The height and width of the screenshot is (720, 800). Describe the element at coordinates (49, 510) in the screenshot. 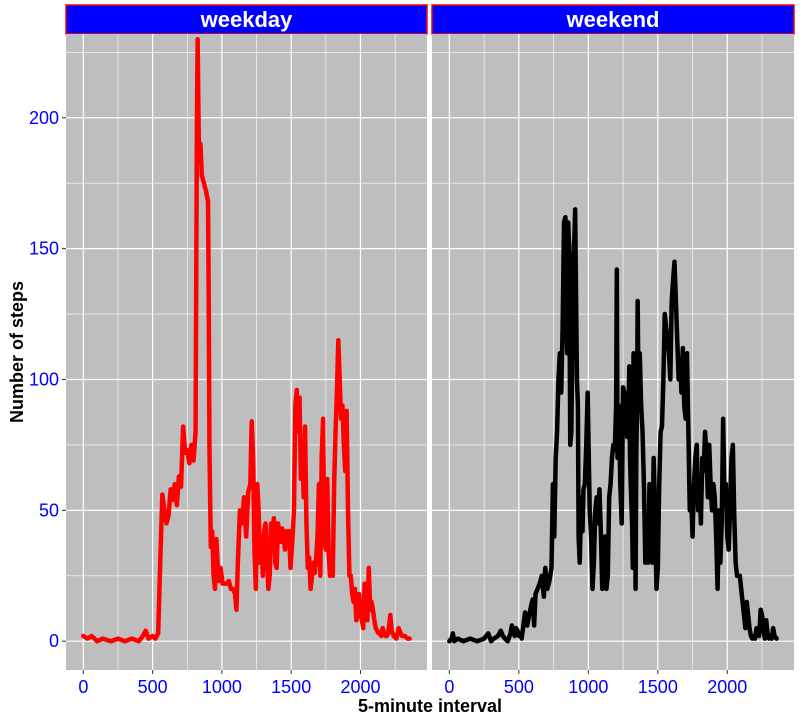

I see `y-tick-label: 50` at that location.